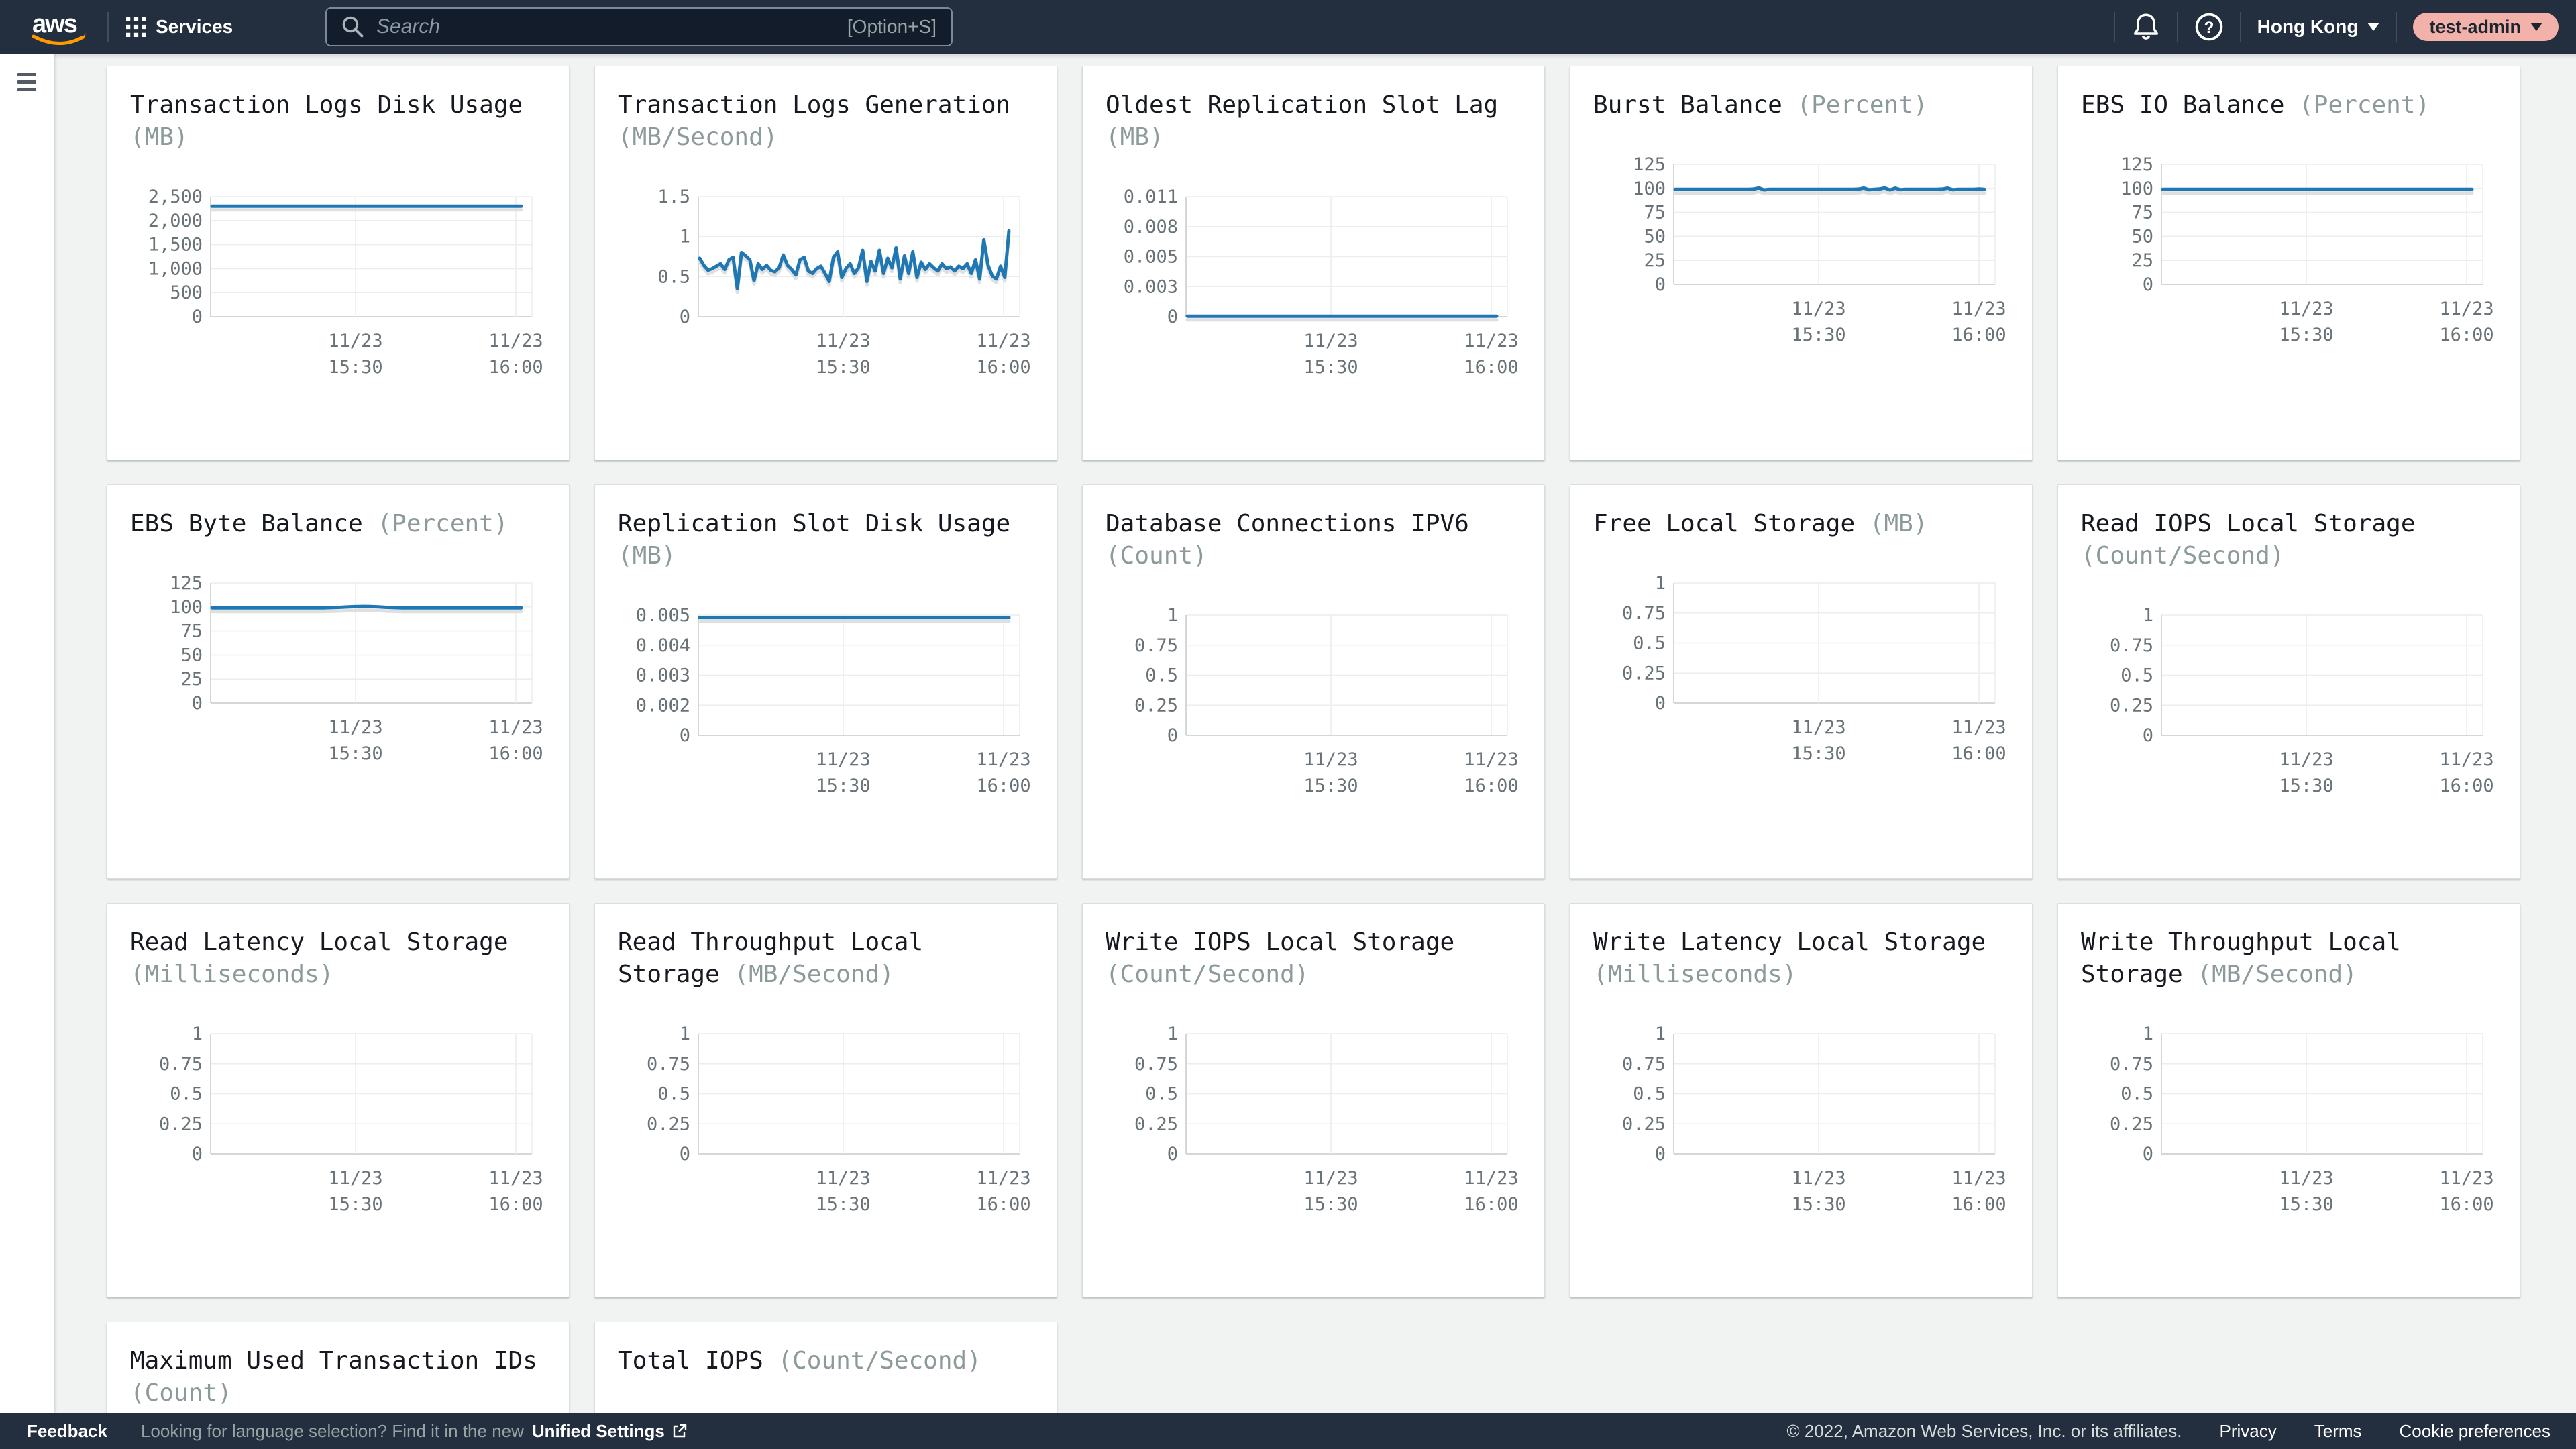 The height and width of the screenshot is (1449, 2576). Describe the element at coordinates (67, 1430) in the screenshot. I see `feedback-button: Feedback` at that location.